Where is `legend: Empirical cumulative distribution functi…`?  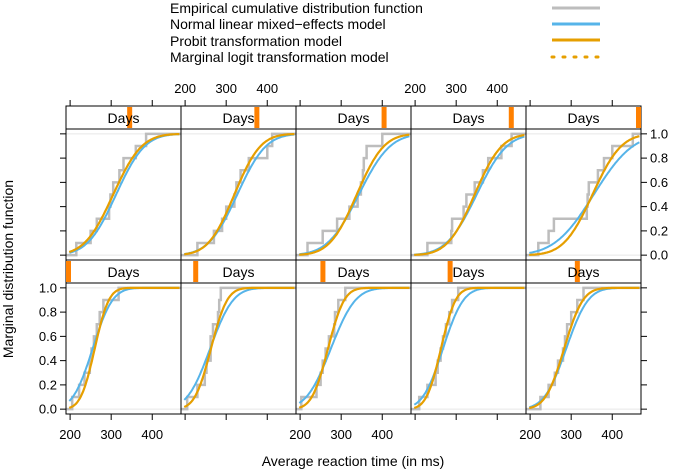 legend: Empirical cumulative distribution functi… is located at coordinates (386, 32).